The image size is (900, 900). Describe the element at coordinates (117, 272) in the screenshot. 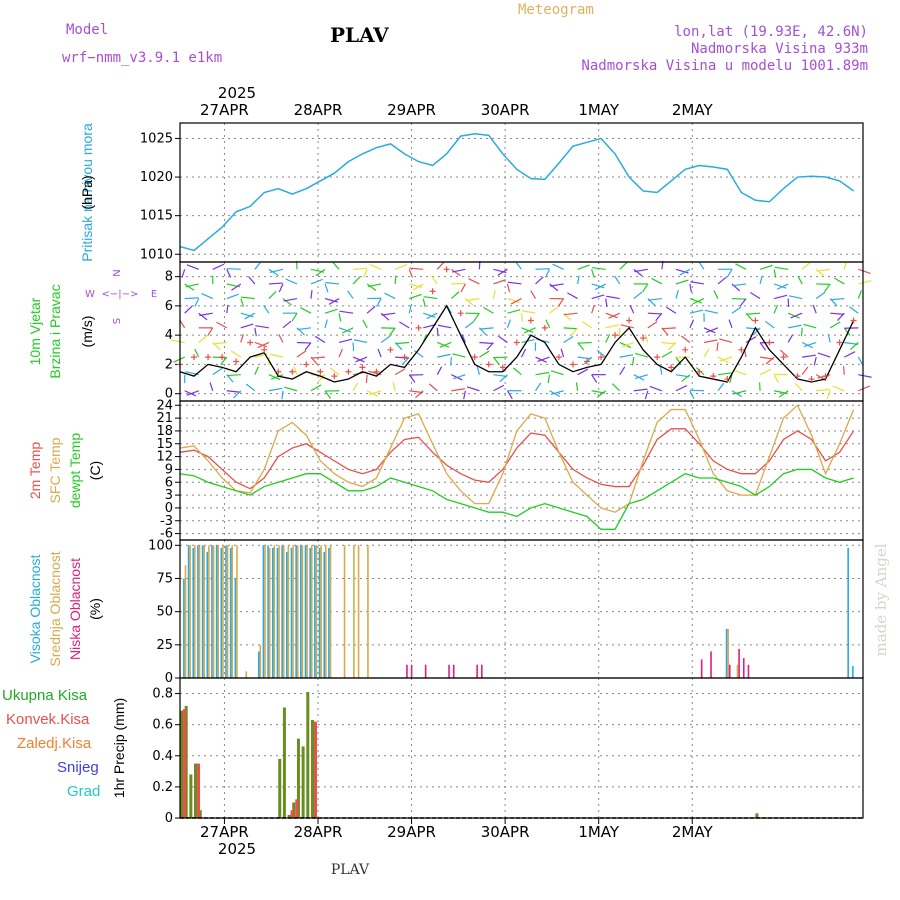

I see `compass-n: N` at that location.